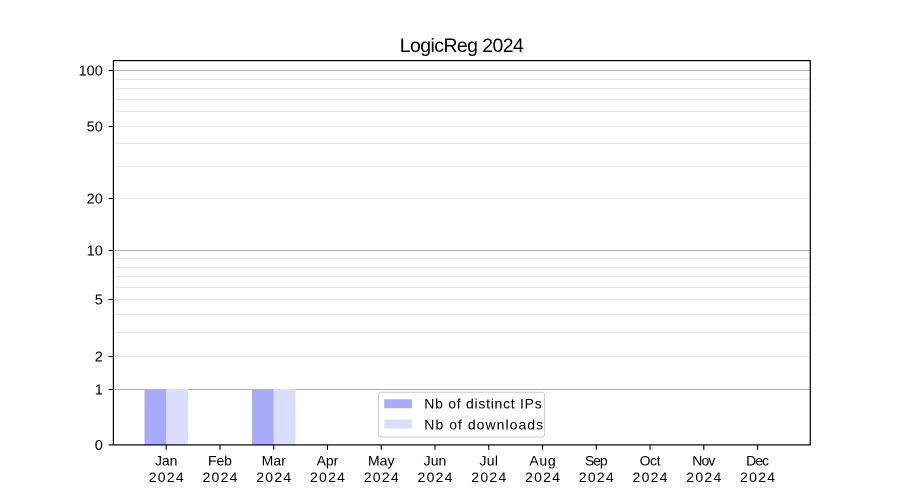 Image resolution: width=900 pixels, height=500 pixels. Describe the element at coordinates (462, 46) in the screenshot. I see `svg-text: LogicReg 2024` at that location.